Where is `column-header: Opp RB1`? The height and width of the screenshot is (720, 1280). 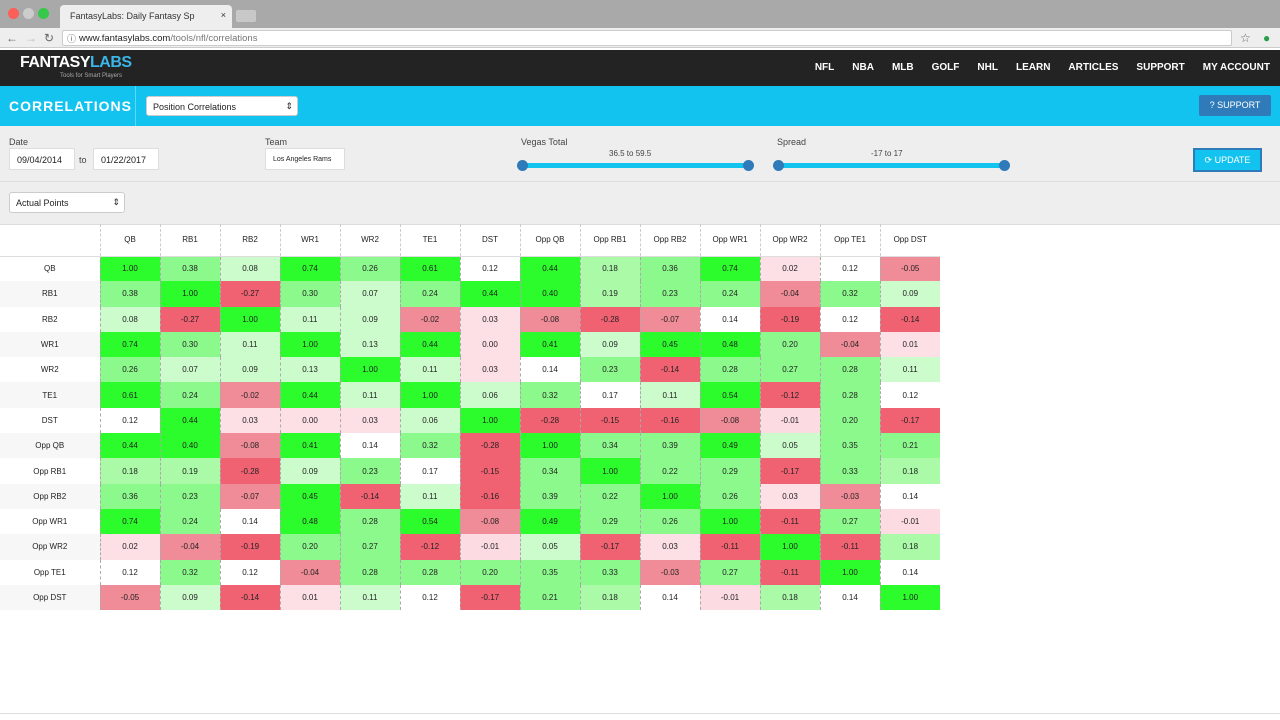 column-header: Opp RB1 is located at coordinates (609, 240).